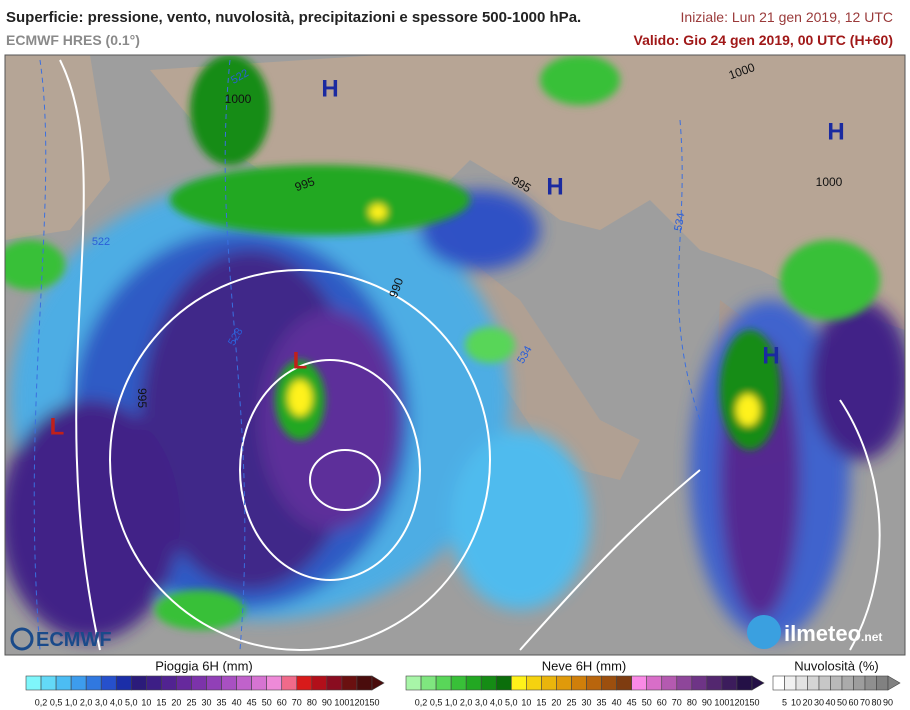  I want to click on legend-label: 5,0, so click(511, 702).